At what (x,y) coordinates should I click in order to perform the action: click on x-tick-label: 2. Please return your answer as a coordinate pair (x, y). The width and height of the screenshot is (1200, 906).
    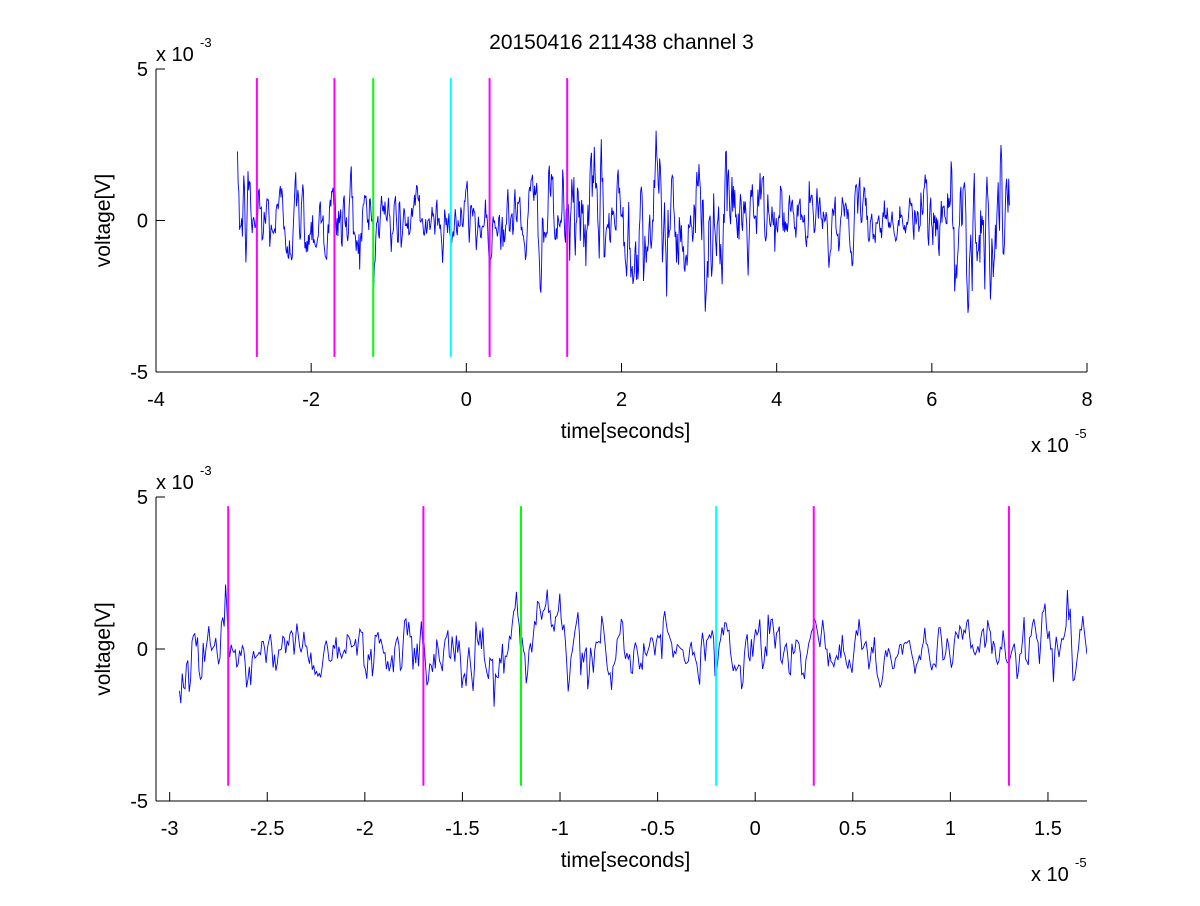
    Looking at the image, I should click on (621, 400).